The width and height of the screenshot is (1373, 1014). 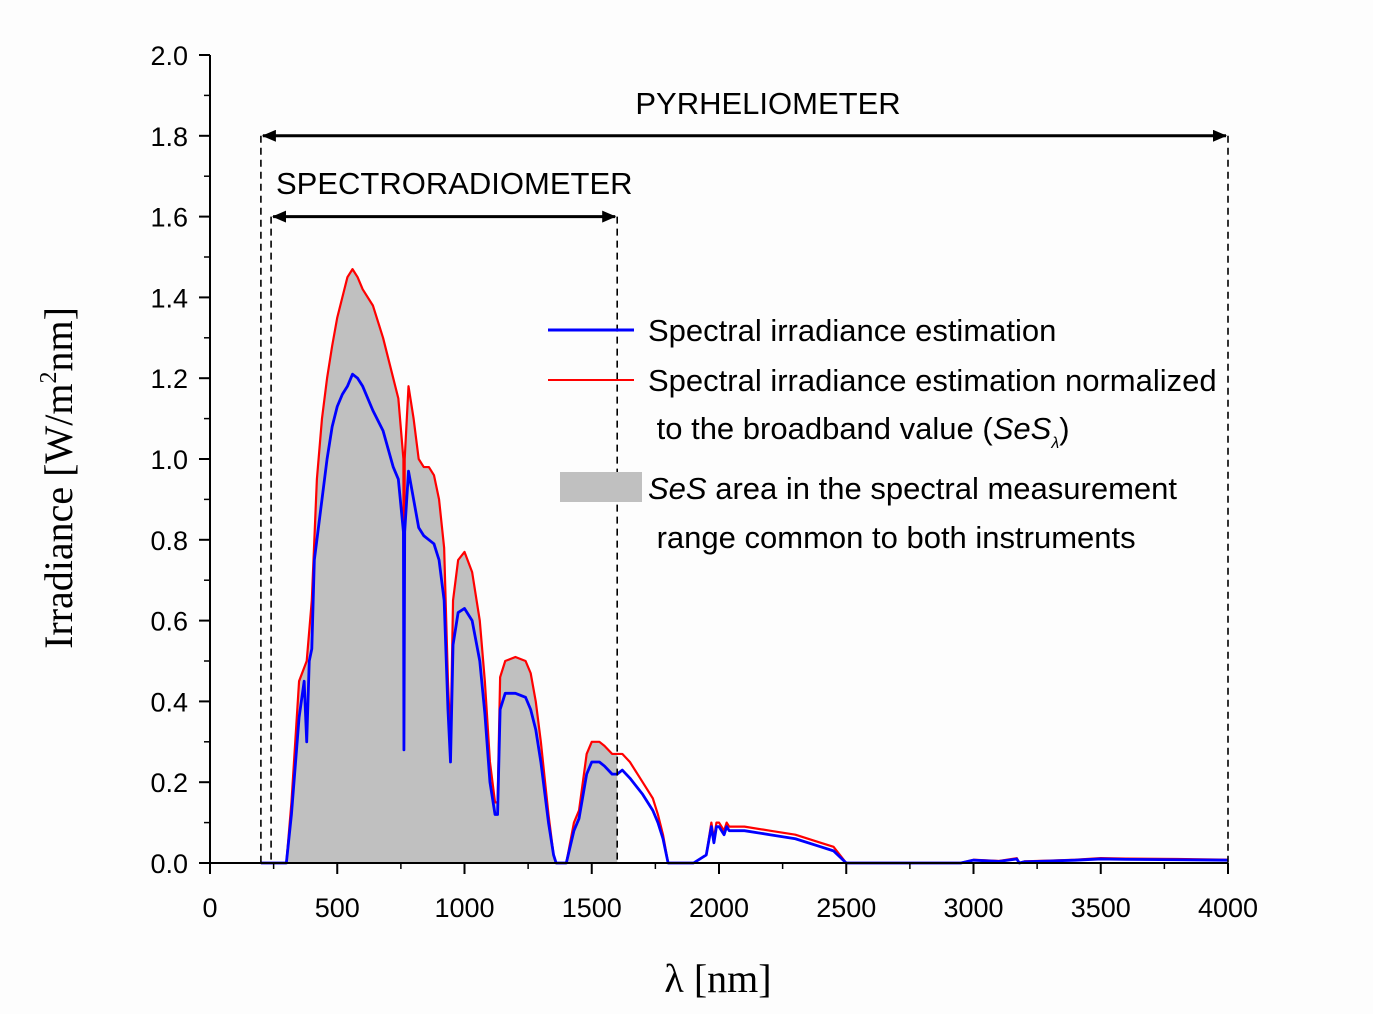 What do you see at coordinates (169, 379) in the screenshot?
I see `y-tick-label: 1.2` at bounding box center [169, 379].